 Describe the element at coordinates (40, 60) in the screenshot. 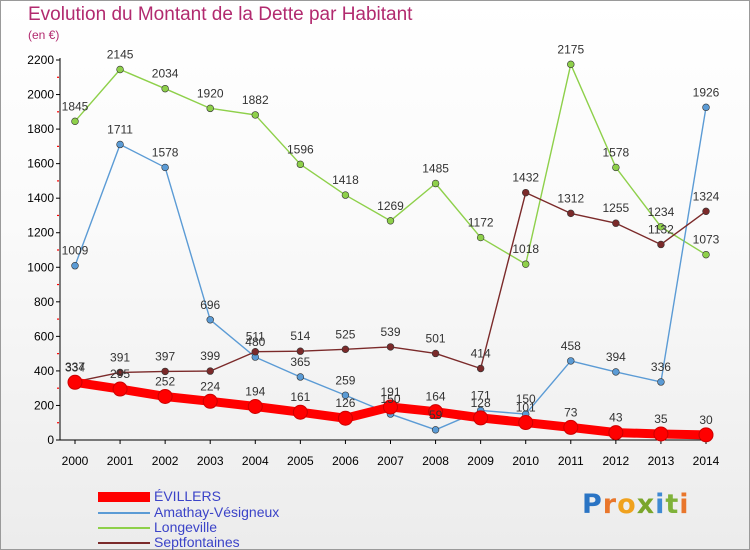

I see `y-tick-label: 2200` at that location.